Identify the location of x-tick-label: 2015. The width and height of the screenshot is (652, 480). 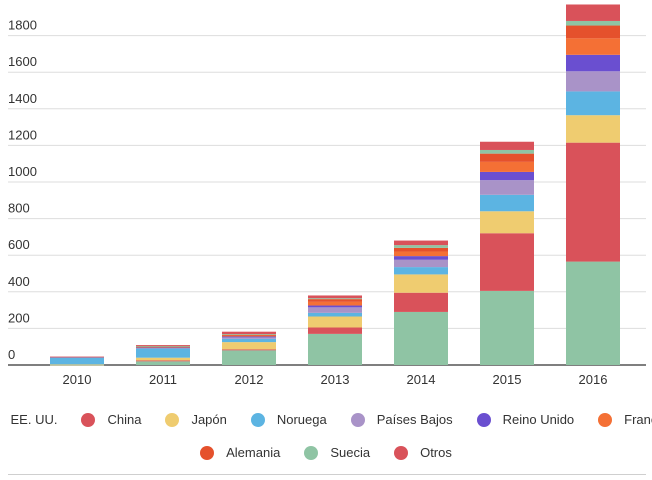
(507, 379).